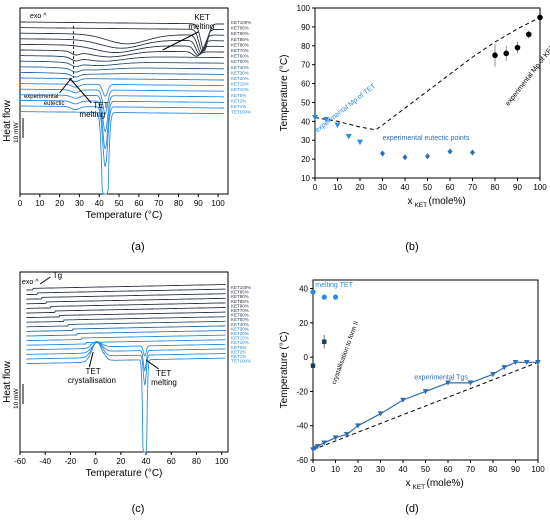 The image size is (550, 530). I want to click on b-xtick-label: 60, so click(450, 187).